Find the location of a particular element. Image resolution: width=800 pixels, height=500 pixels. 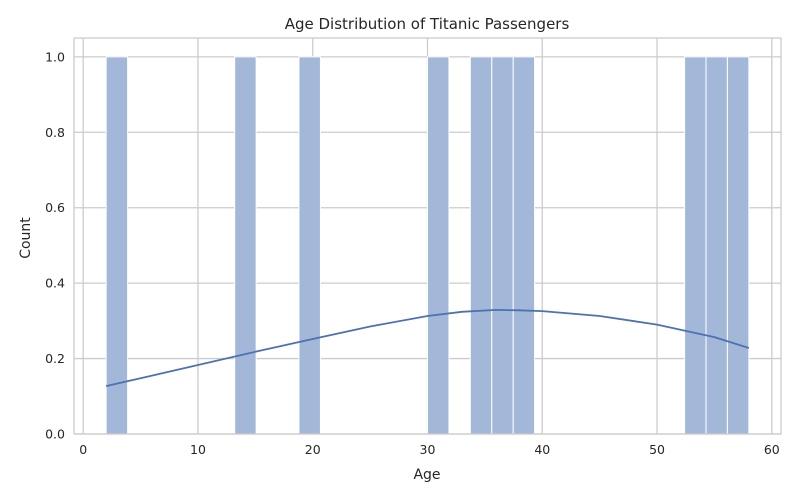

y-tick-label-0: 0.0 is located at coordinates (55, 434).